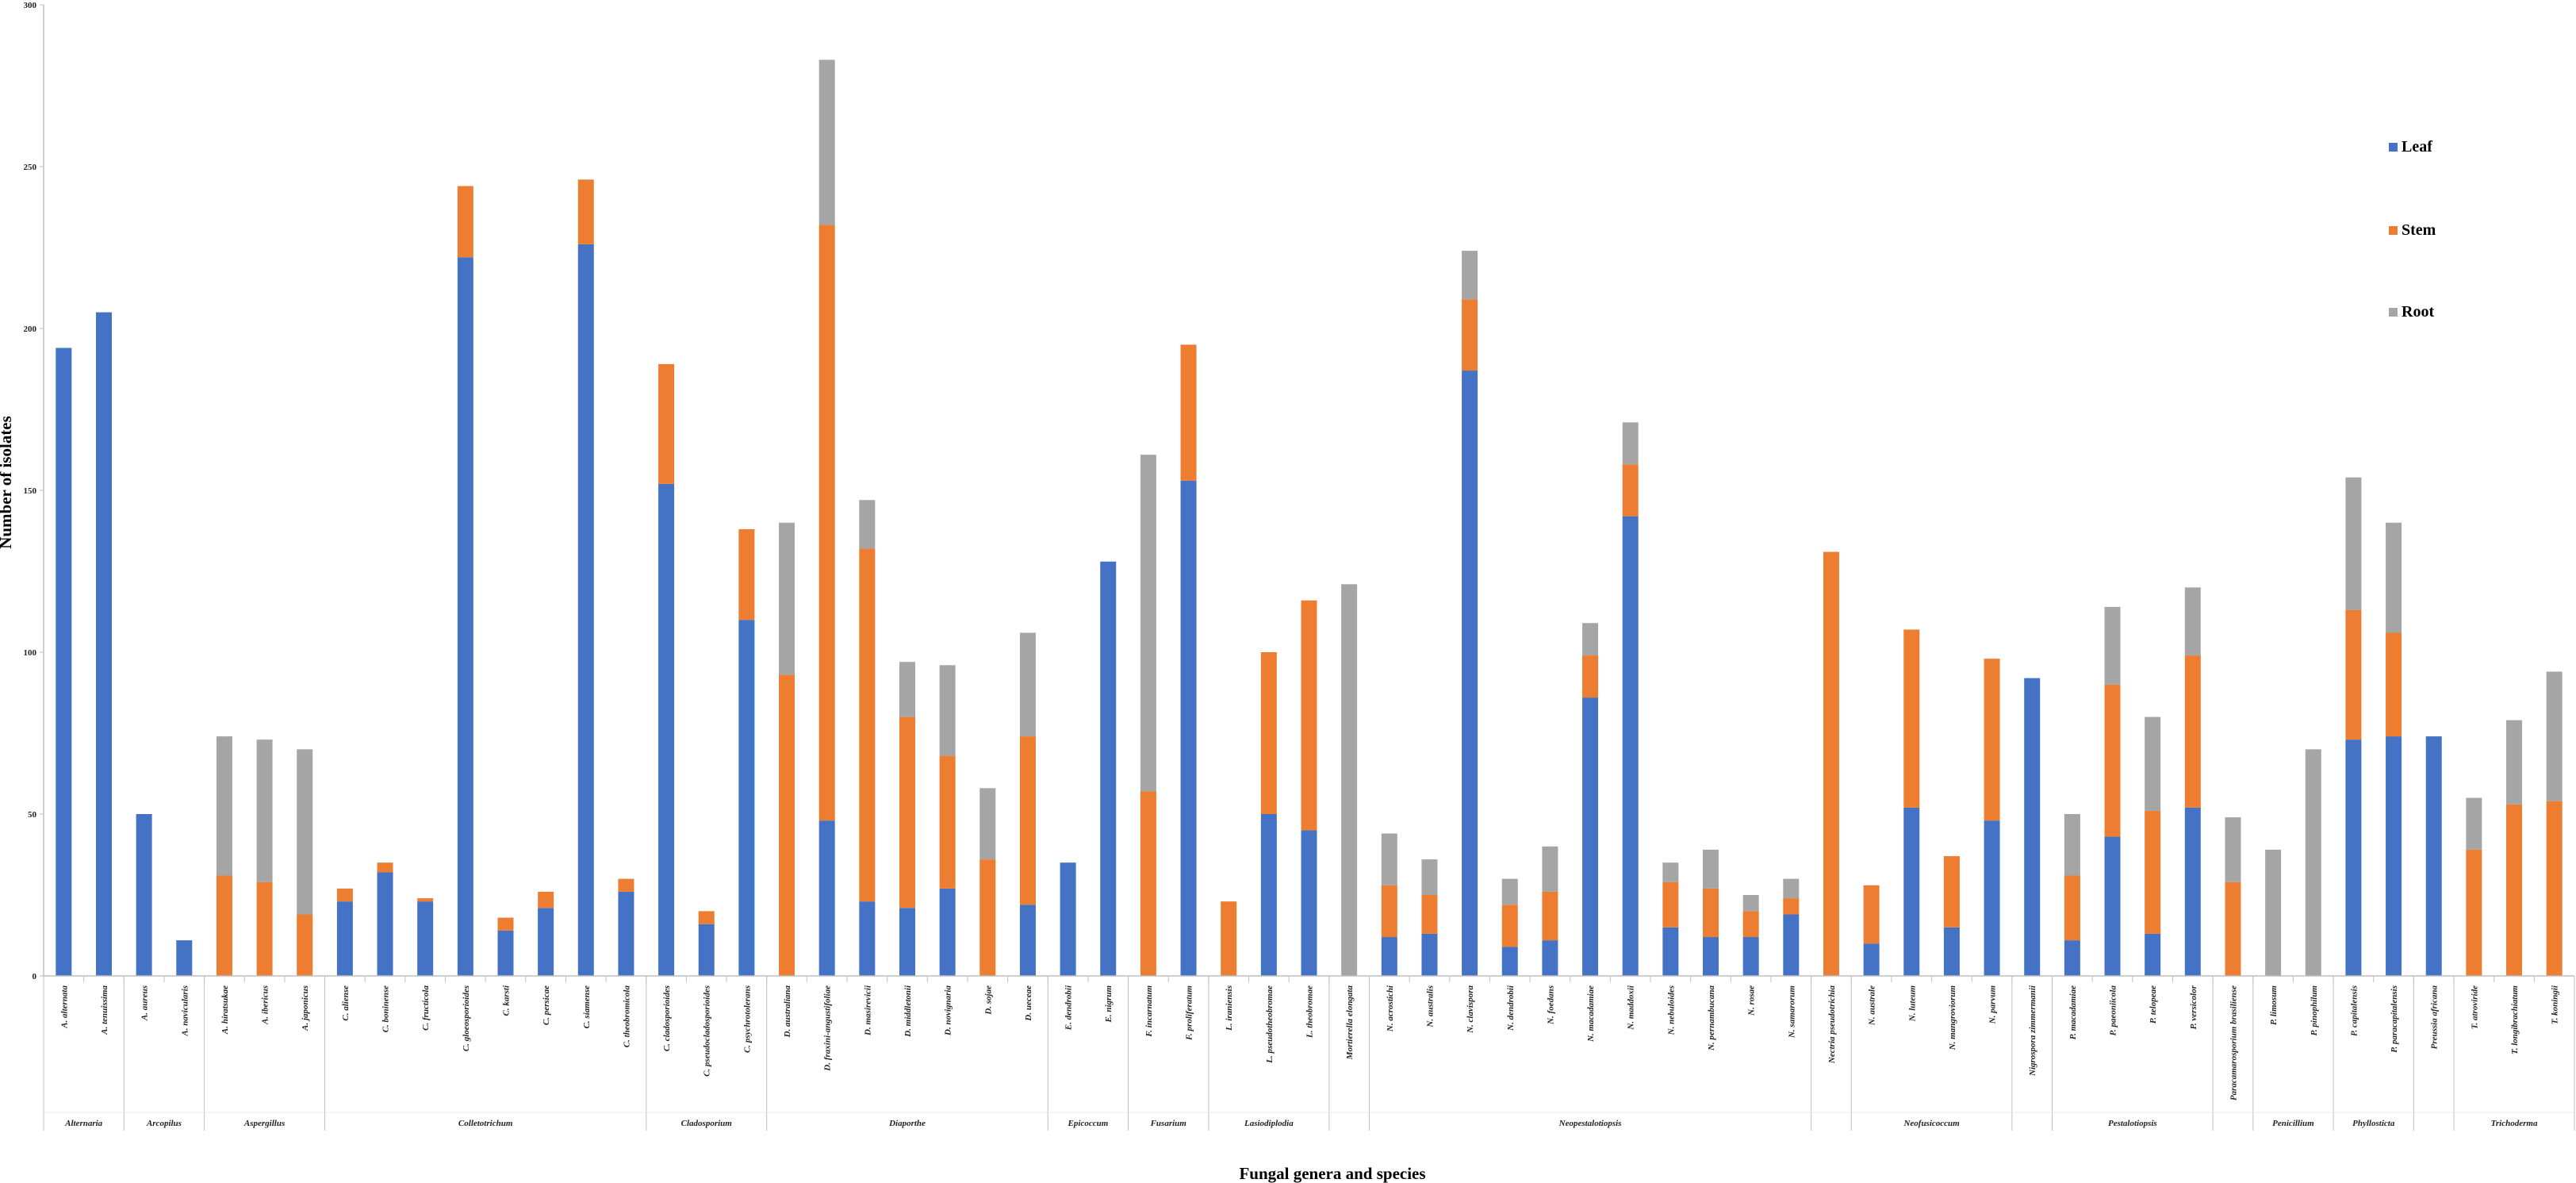 Image resolution: width=2576 pixels, height=1183 pixels. Describe the element at coordinates (2418, 312) in the screenshot. I see `legend-label-root: Root` at that location.